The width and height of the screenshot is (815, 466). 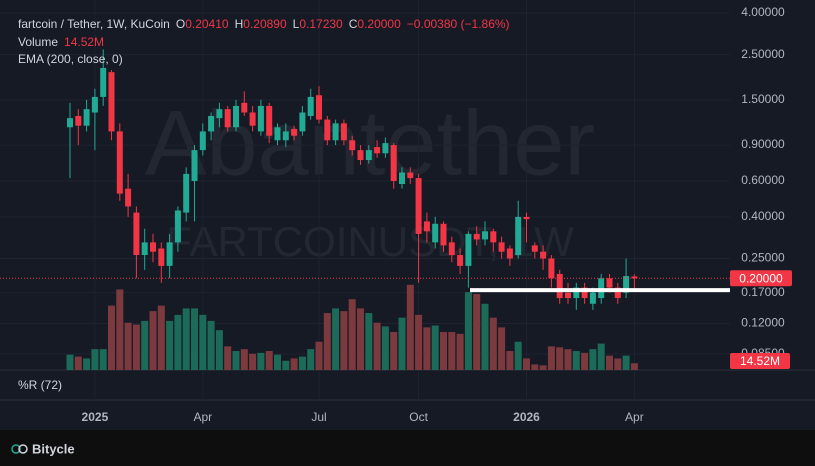 I want to click on y-tick-label: 0.17000, so click(x=763, y=292).